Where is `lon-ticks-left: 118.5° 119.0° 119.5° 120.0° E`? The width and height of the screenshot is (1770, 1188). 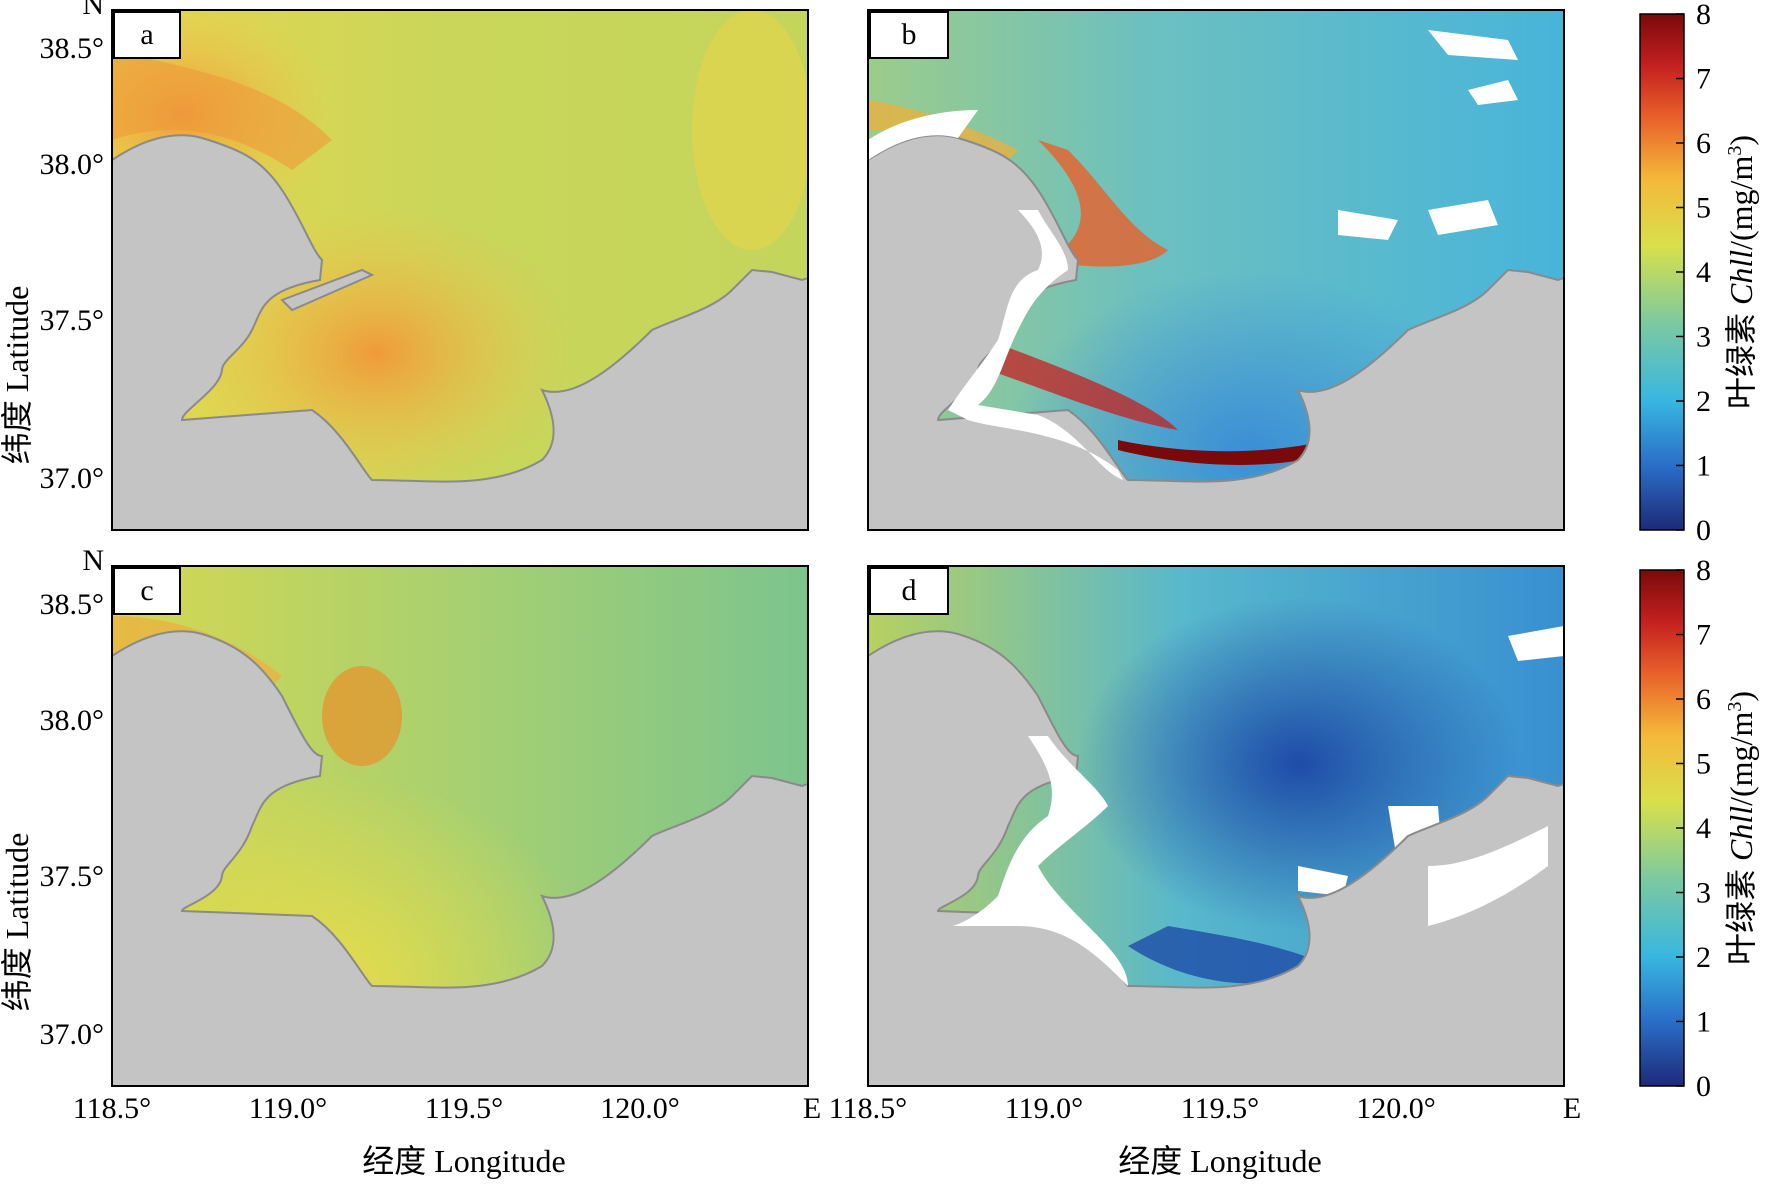 lon-ticks-left: 118.5° 119.0° 119.5° 120.0° E is located at coordinates (447, 1108).